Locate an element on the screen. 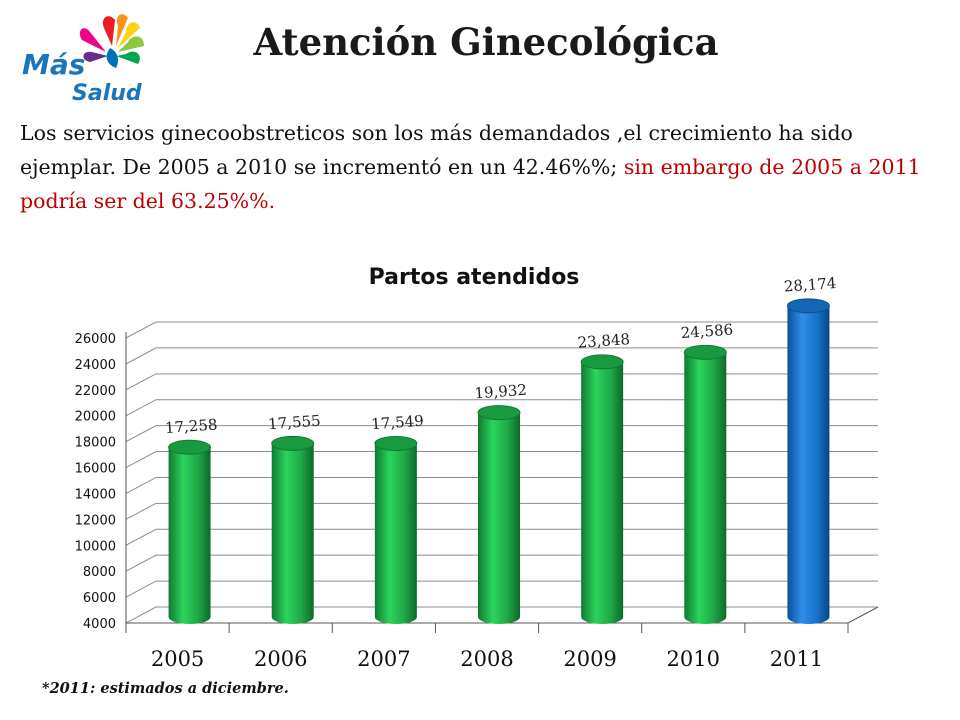  y-tick-label: 16000 is located at coordinates (95, 469).